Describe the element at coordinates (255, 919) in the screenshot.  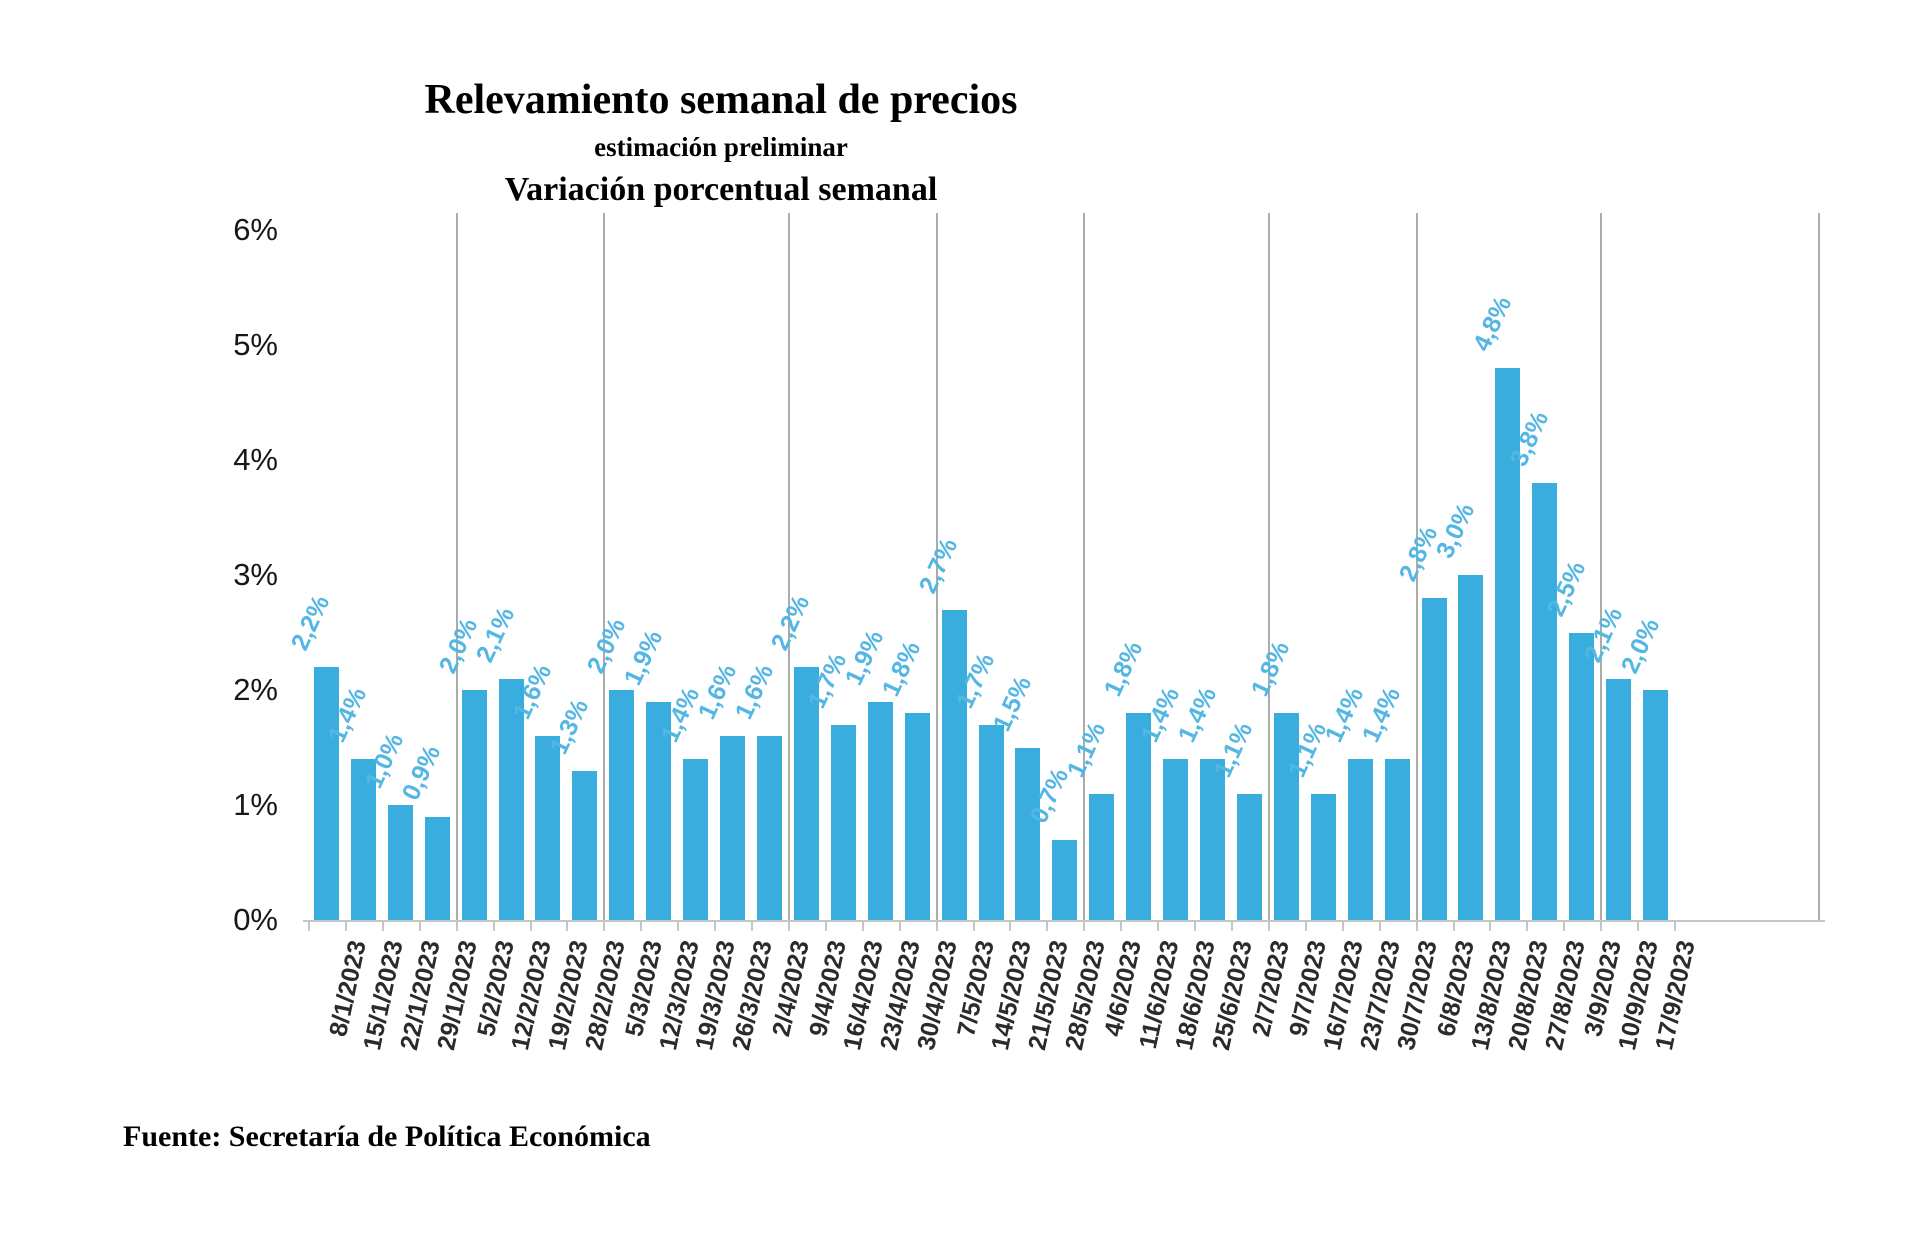
I see `y-axis-tick-label: 0%` at that location.